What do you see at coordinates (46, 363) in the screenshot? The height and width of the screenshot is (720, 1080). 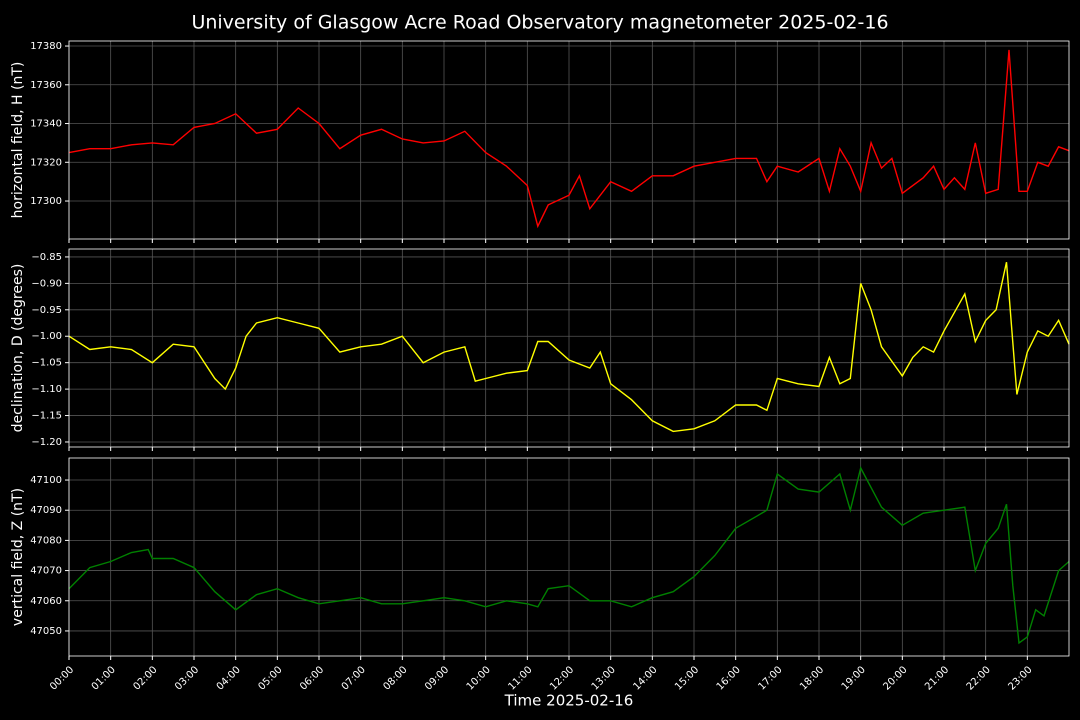 I see `y-tick-label: −1.05` at bounding box center [46, 363].